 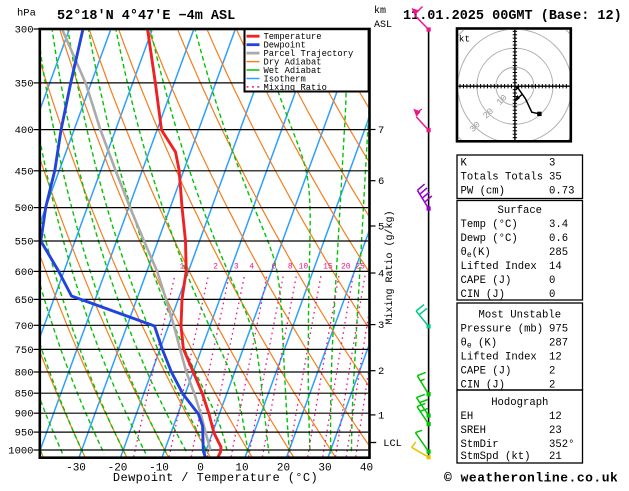 I want to click on svg-text: Dewpoint / Temperature (°C), so click(x=215, y=478).